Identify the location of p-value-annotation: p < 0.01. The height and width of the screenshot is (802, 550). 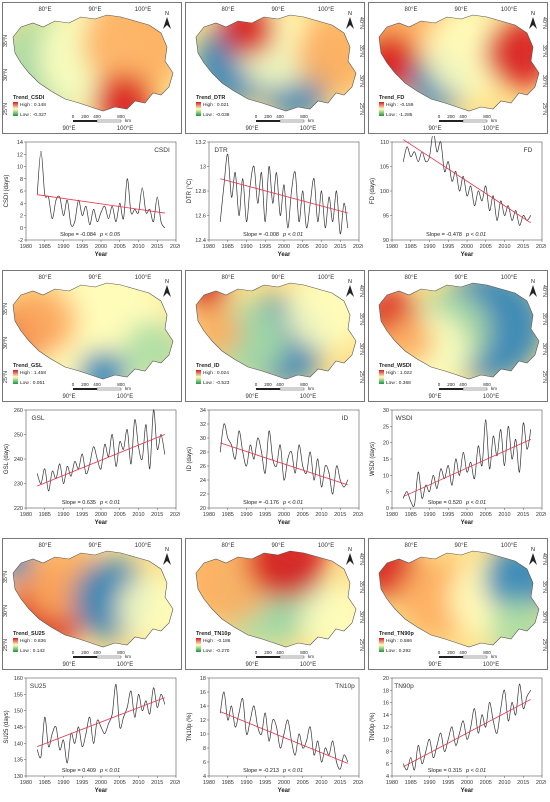
(475, 771).